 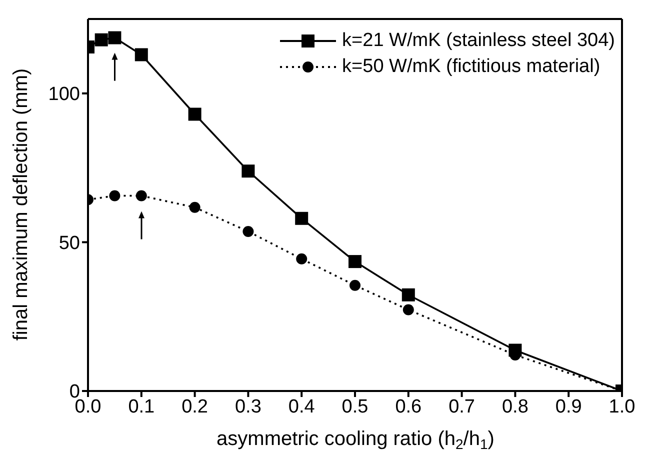 What do you see at coordinates (248, 407) in the screenshot?
I see `x-tick-label: 0.3` at bounding box center [248, 407].